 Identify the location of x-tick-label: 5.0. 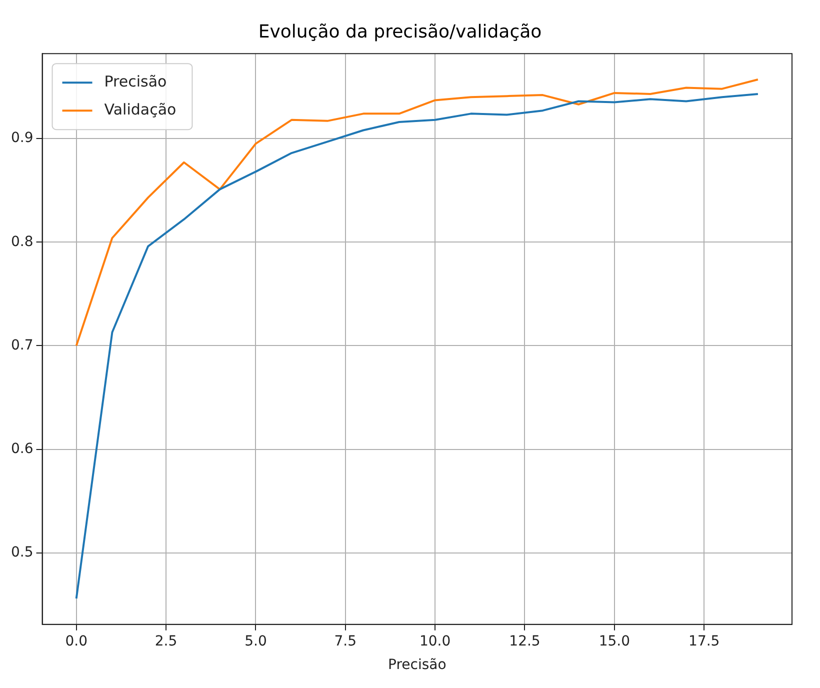
(255, 641).